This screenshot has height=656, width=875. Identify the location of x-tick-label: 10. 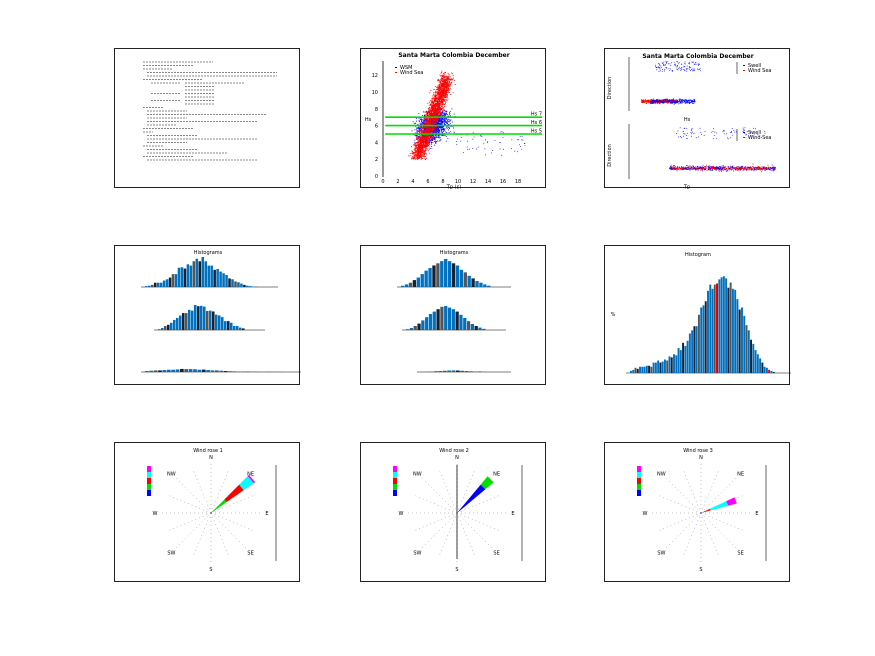
(458, 182).